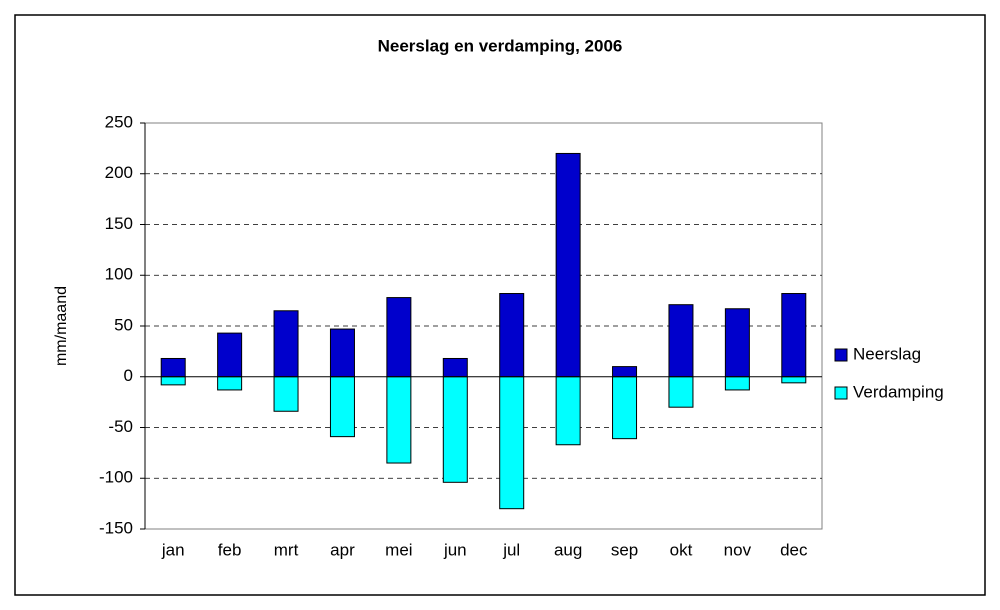  I want to click on x-tick-label: jul, so click(511, 549).